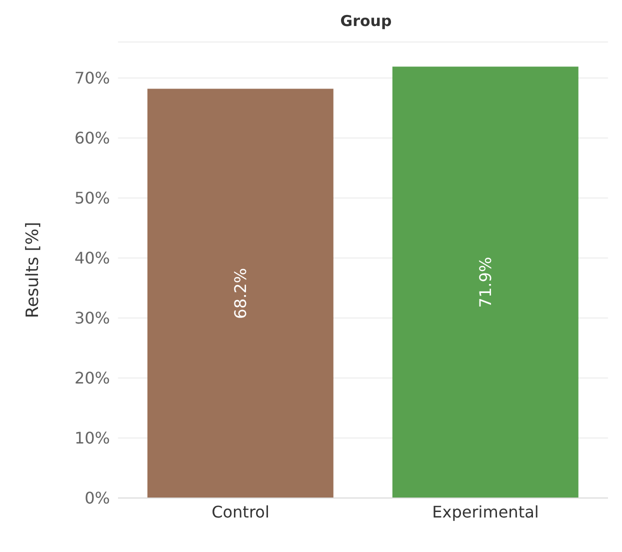  What do you see at coordinates (92, 258) in the screenshot?
I see `y-tick-label: 40%` at bounding box center [92, 258].